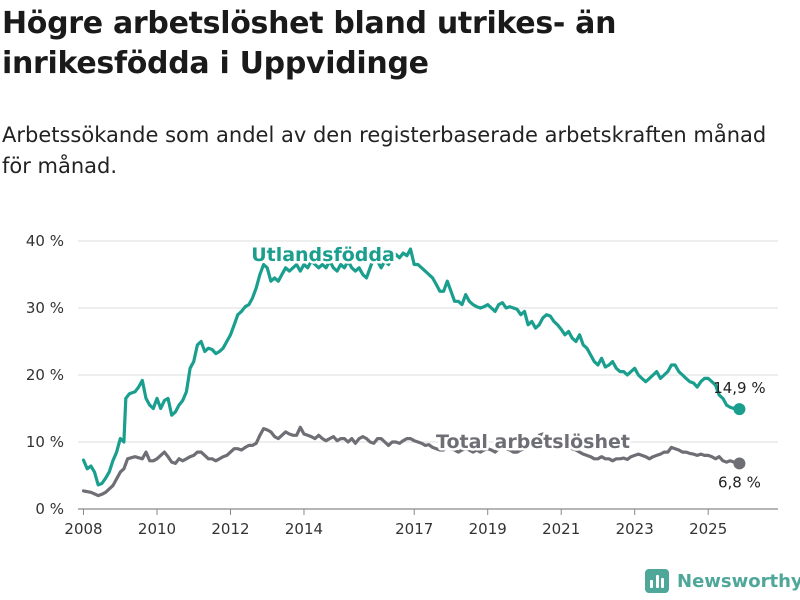 The width and height of the screenshot is (800, 600). What do you see at coordinates (49, 509) in the screenshot?
I see `y-tick-label: 0 %` at bounding box center [49, 509].